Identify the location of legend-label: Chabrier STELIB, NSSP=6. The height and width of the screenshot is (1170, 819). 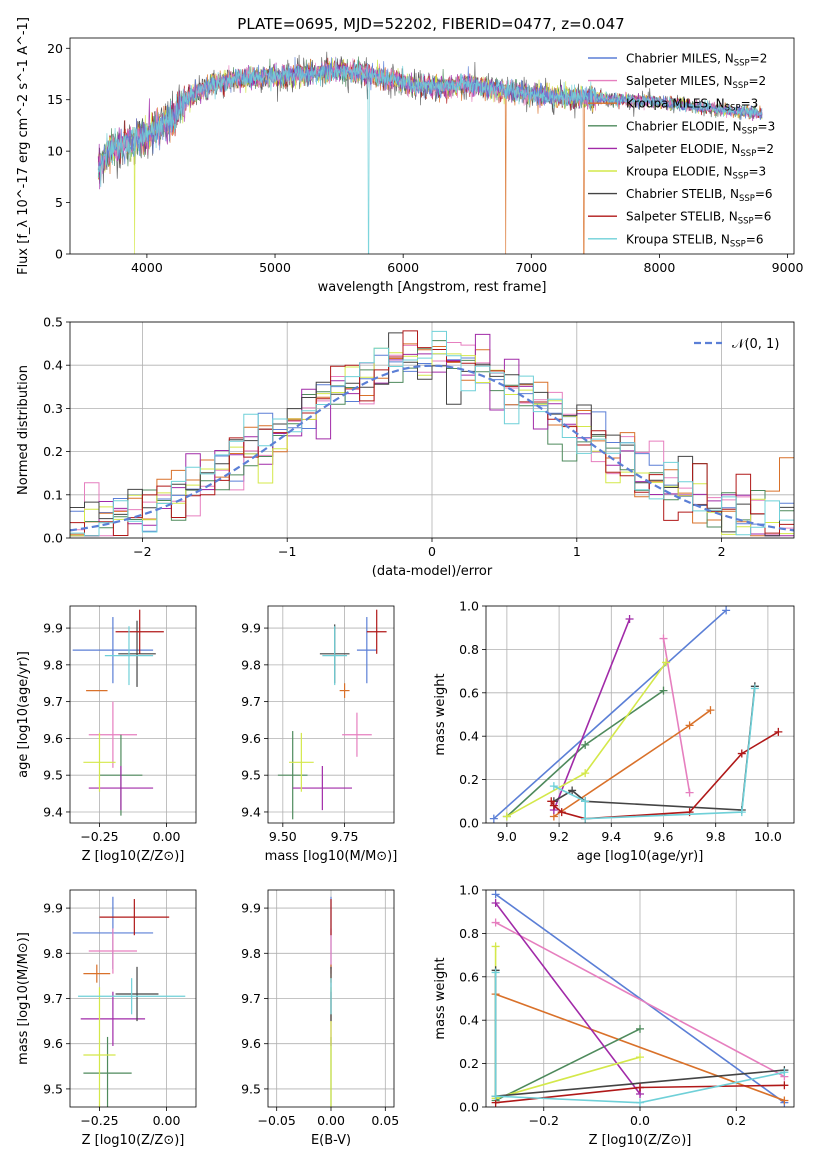
(699, 195).